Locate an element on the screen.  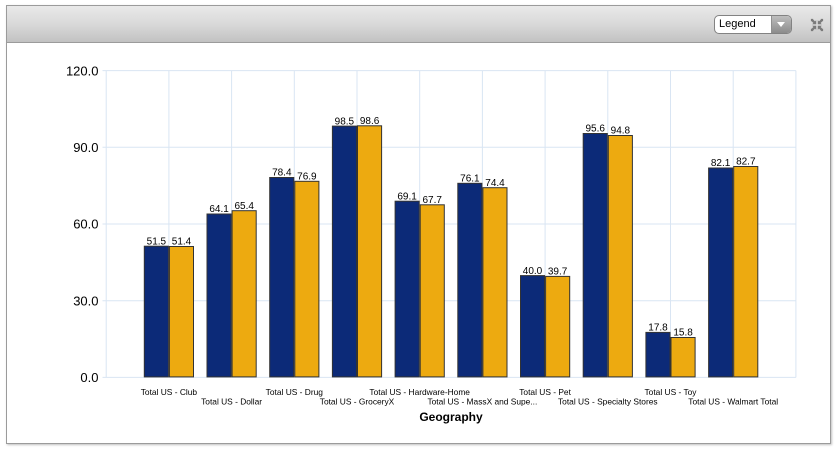
svg-text: 120.0 is located at coordinates (82, 70).